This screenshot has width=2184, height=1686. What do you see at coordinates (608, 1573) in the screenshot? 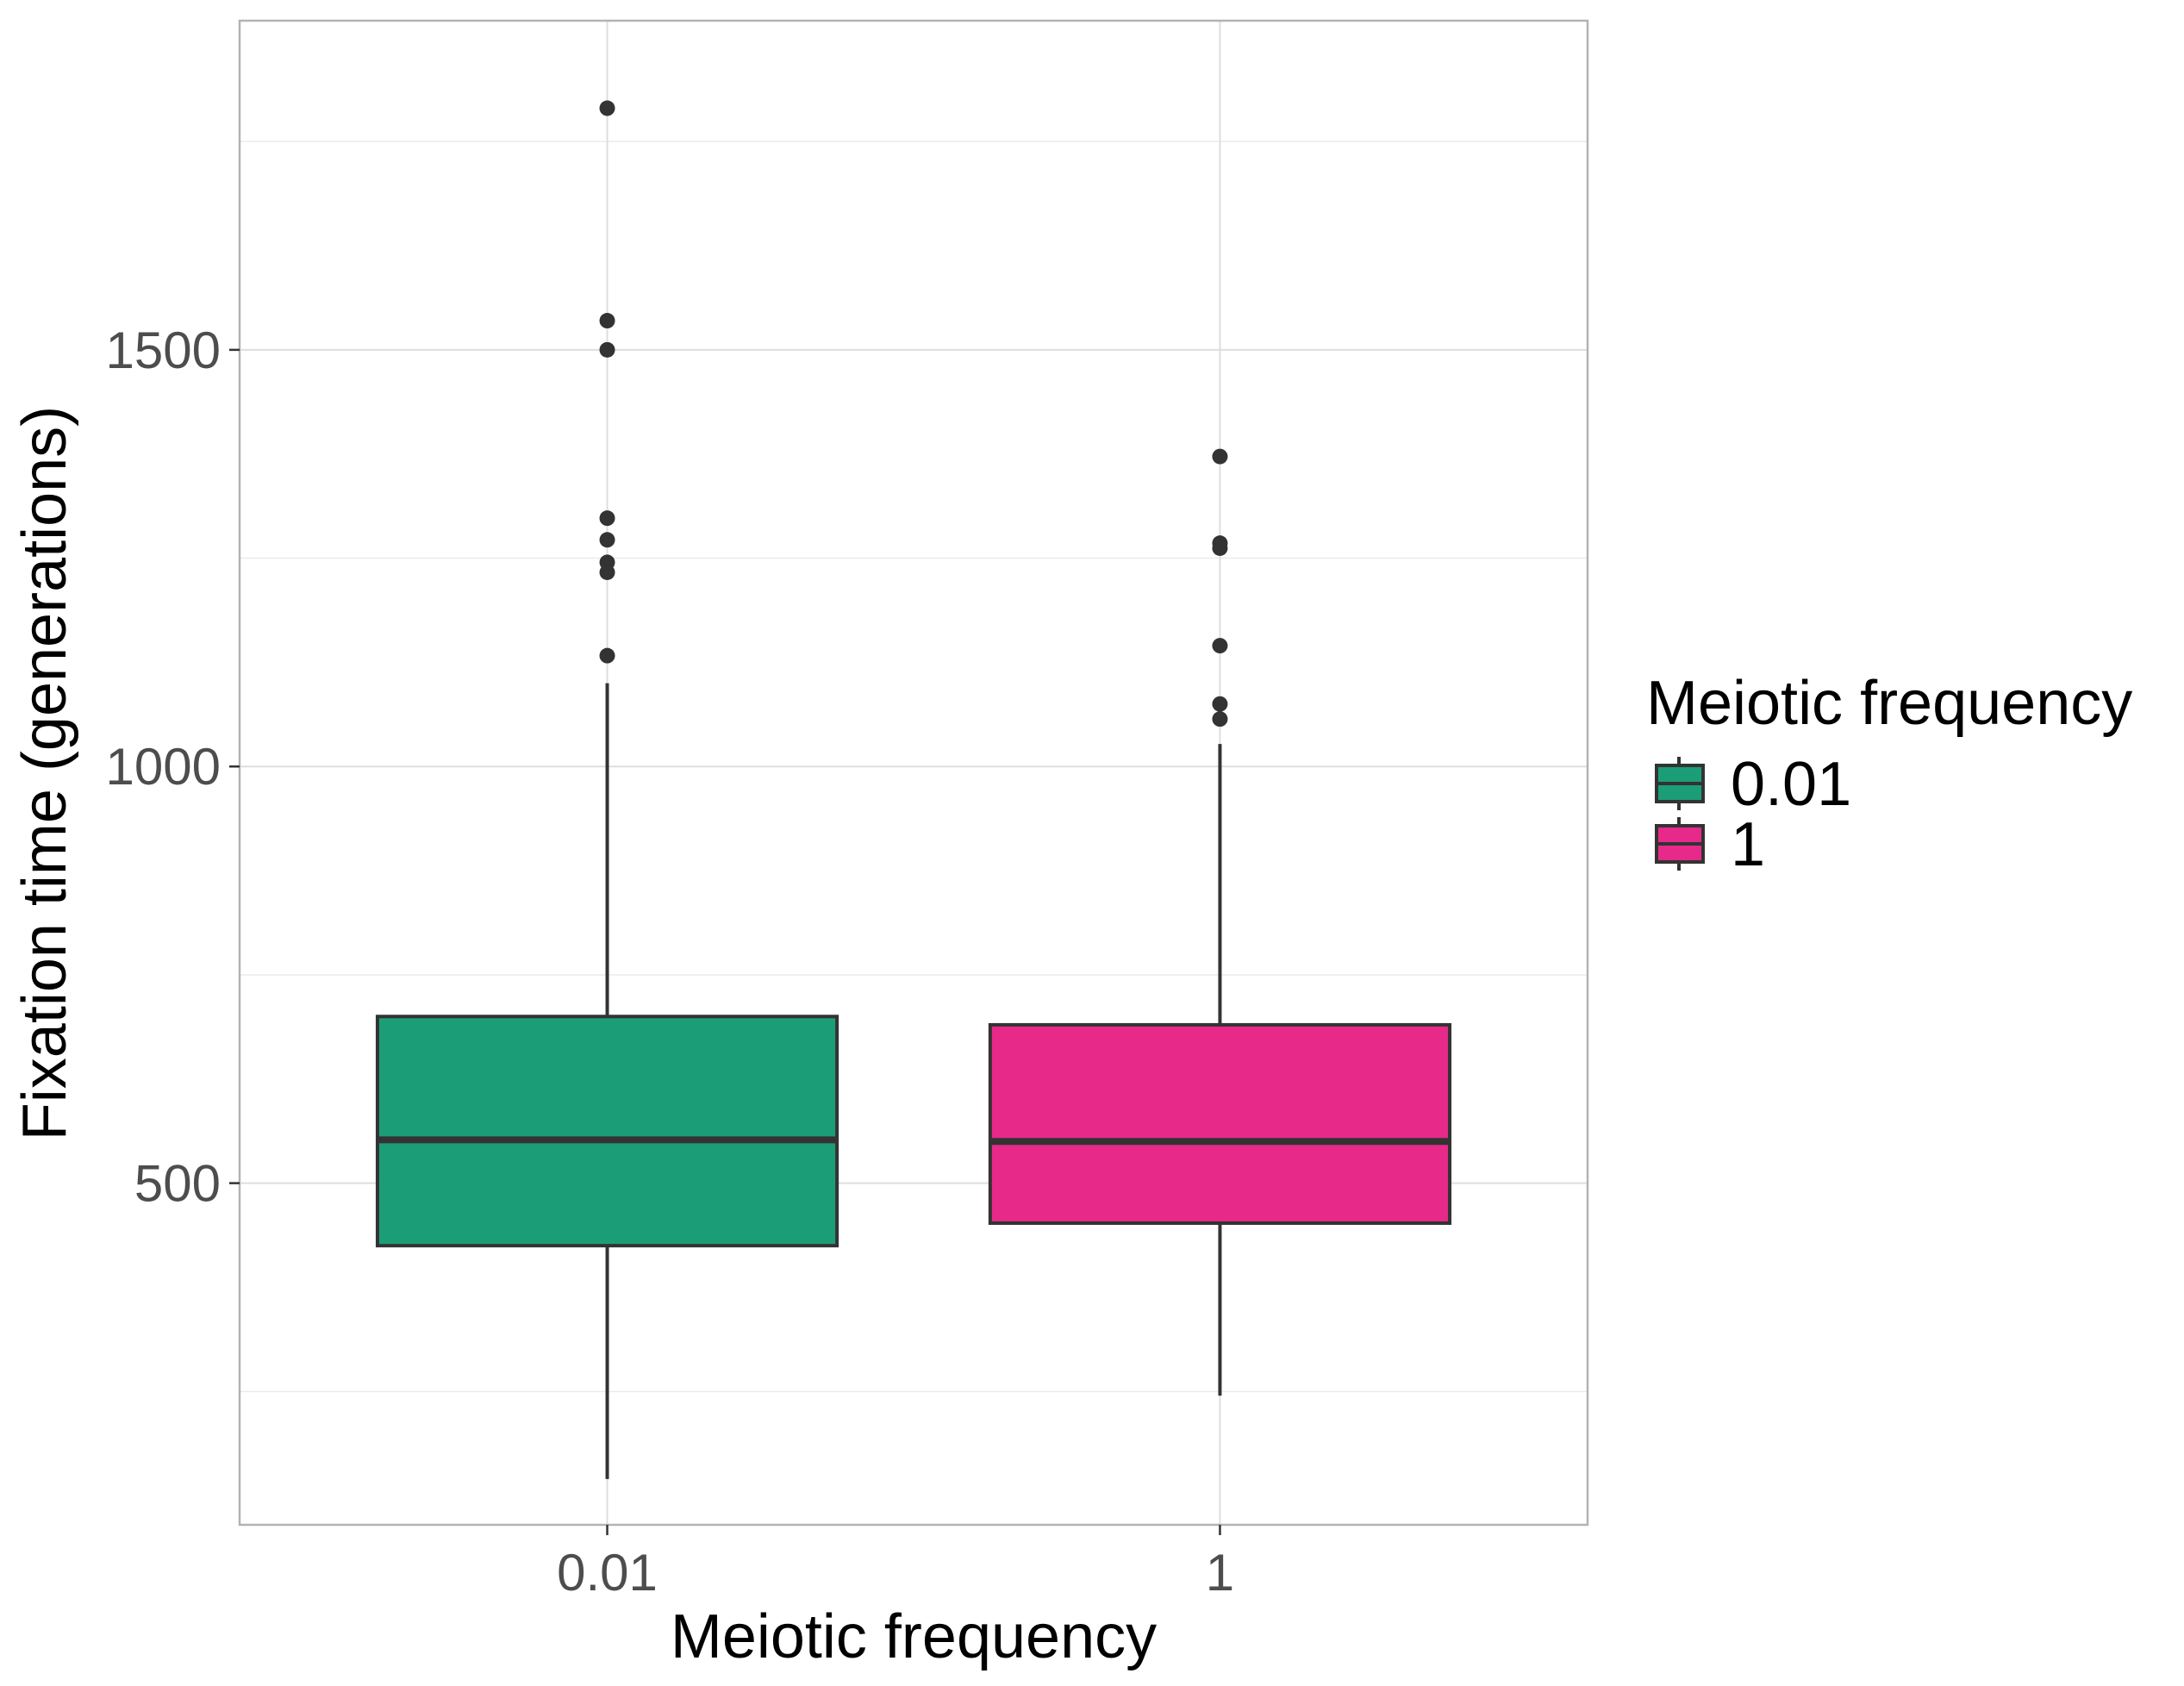
I see `x-tick-label: 0.01` at bounding box center [608, 1573].